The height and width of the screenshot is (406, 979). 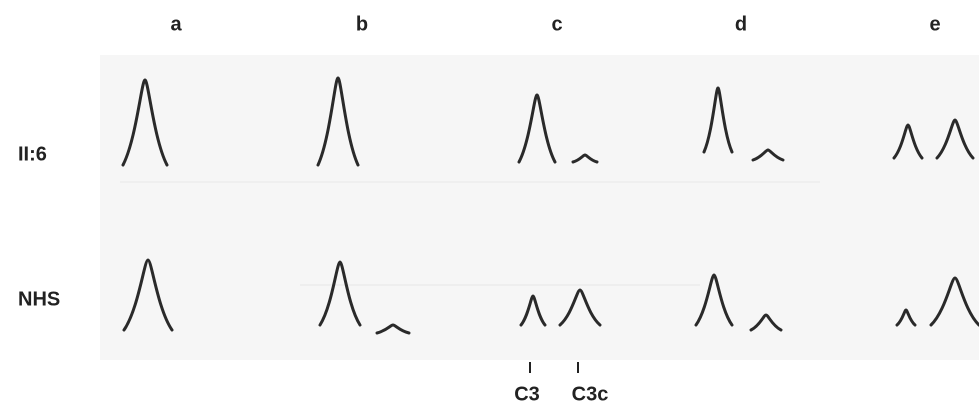 What do you see at coordinates (934, 24) in the screenshot?
I see `column-label: e` at bounding box center [934, 24].